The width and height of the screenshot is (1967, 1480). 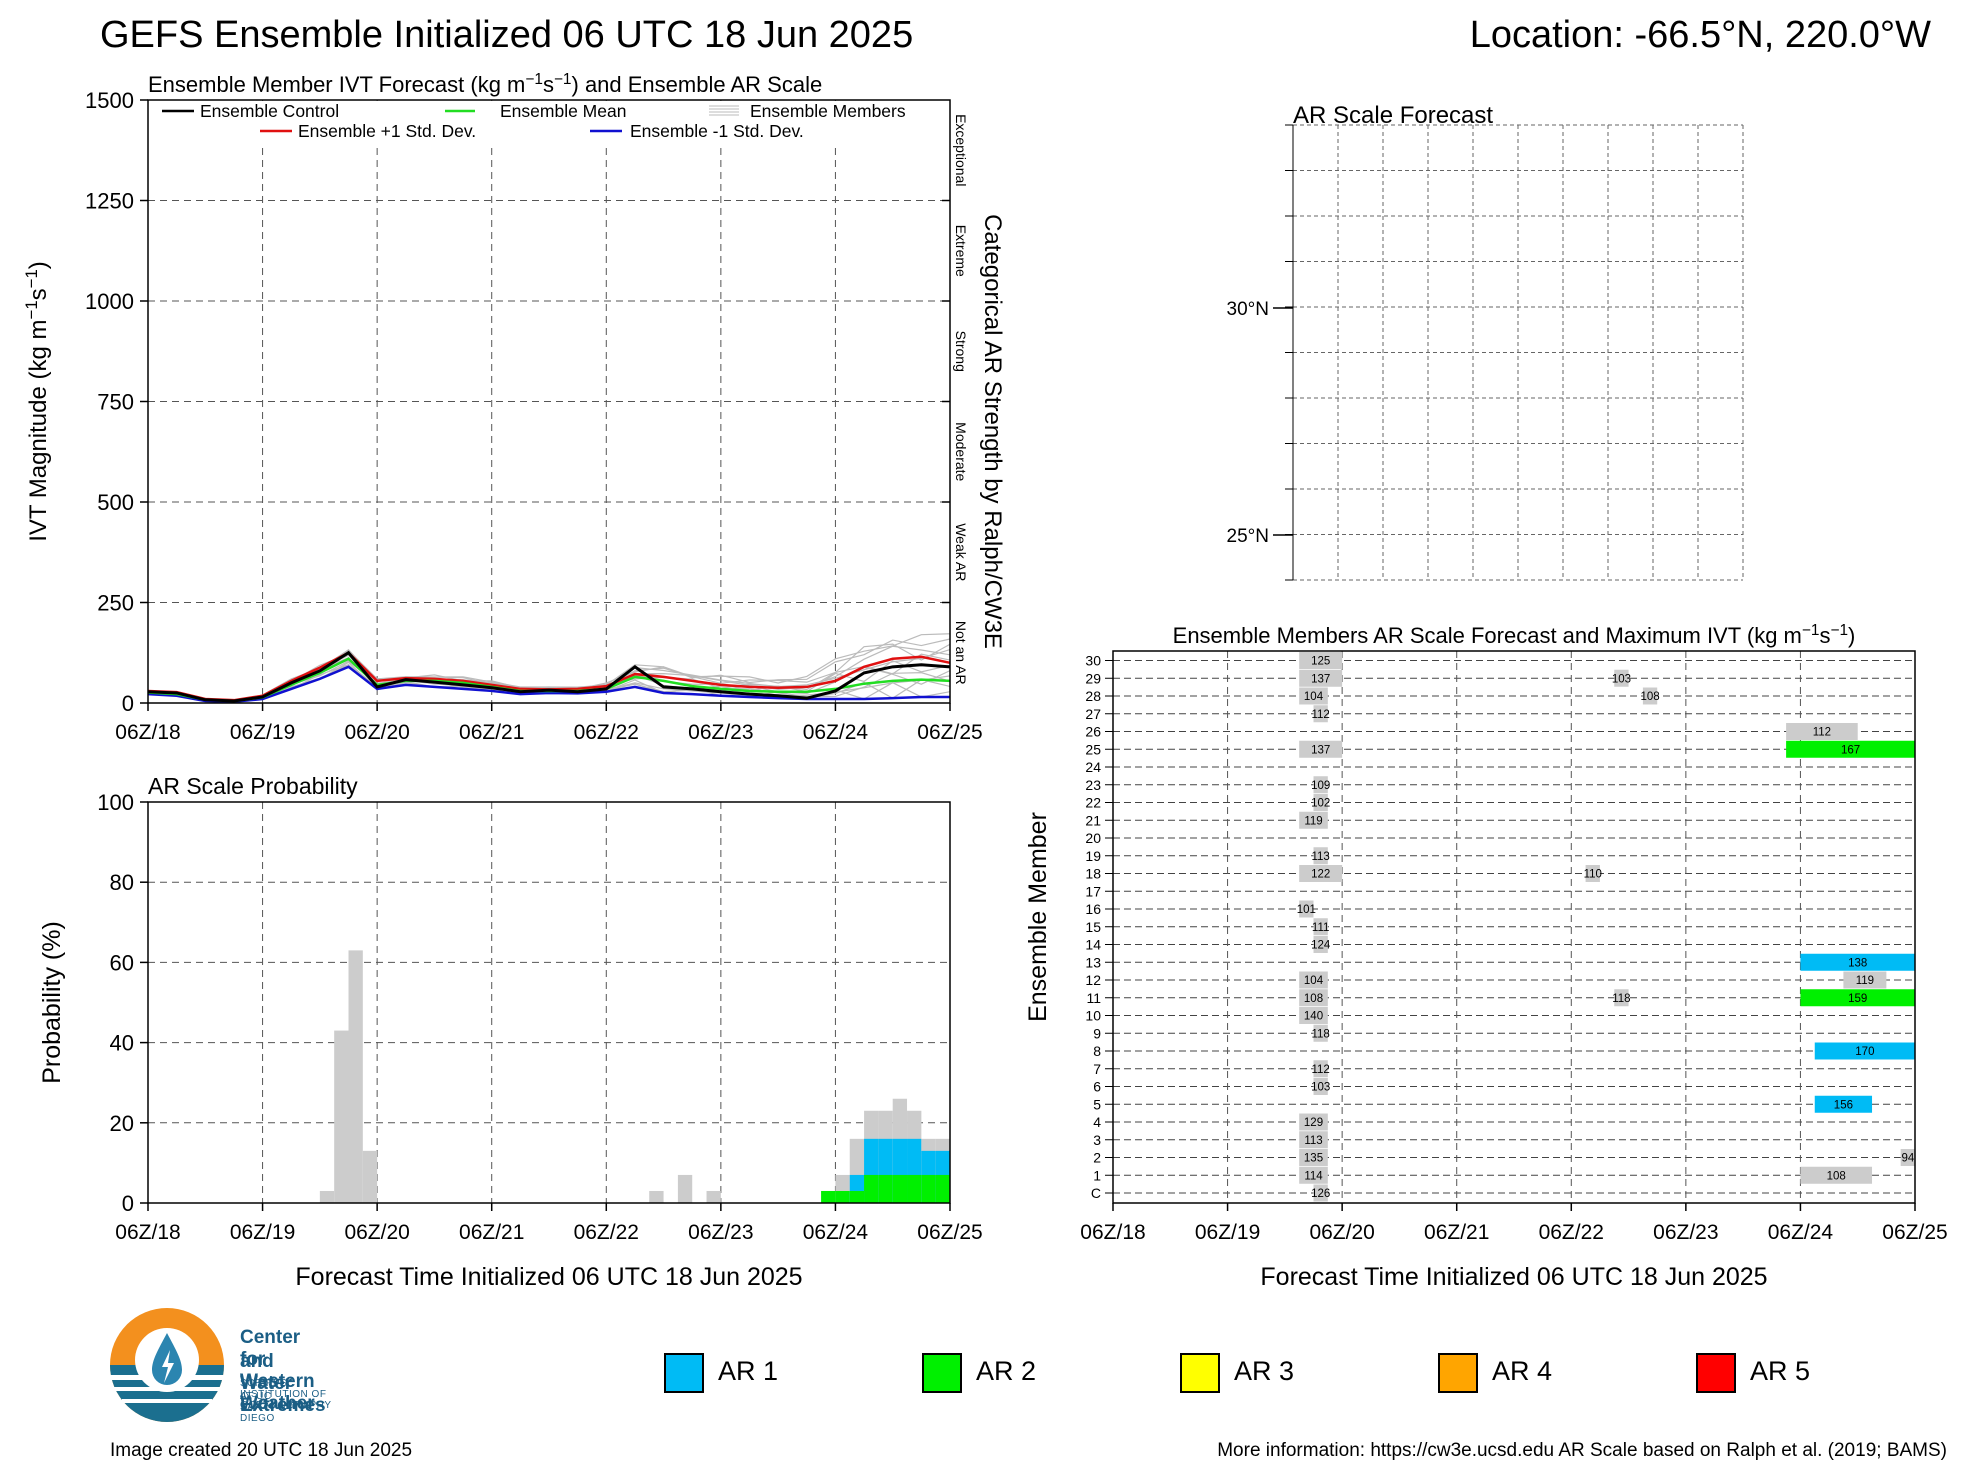 I want to click on ivt-xtick-label: 06Z/18, so click(x=147, y=732).